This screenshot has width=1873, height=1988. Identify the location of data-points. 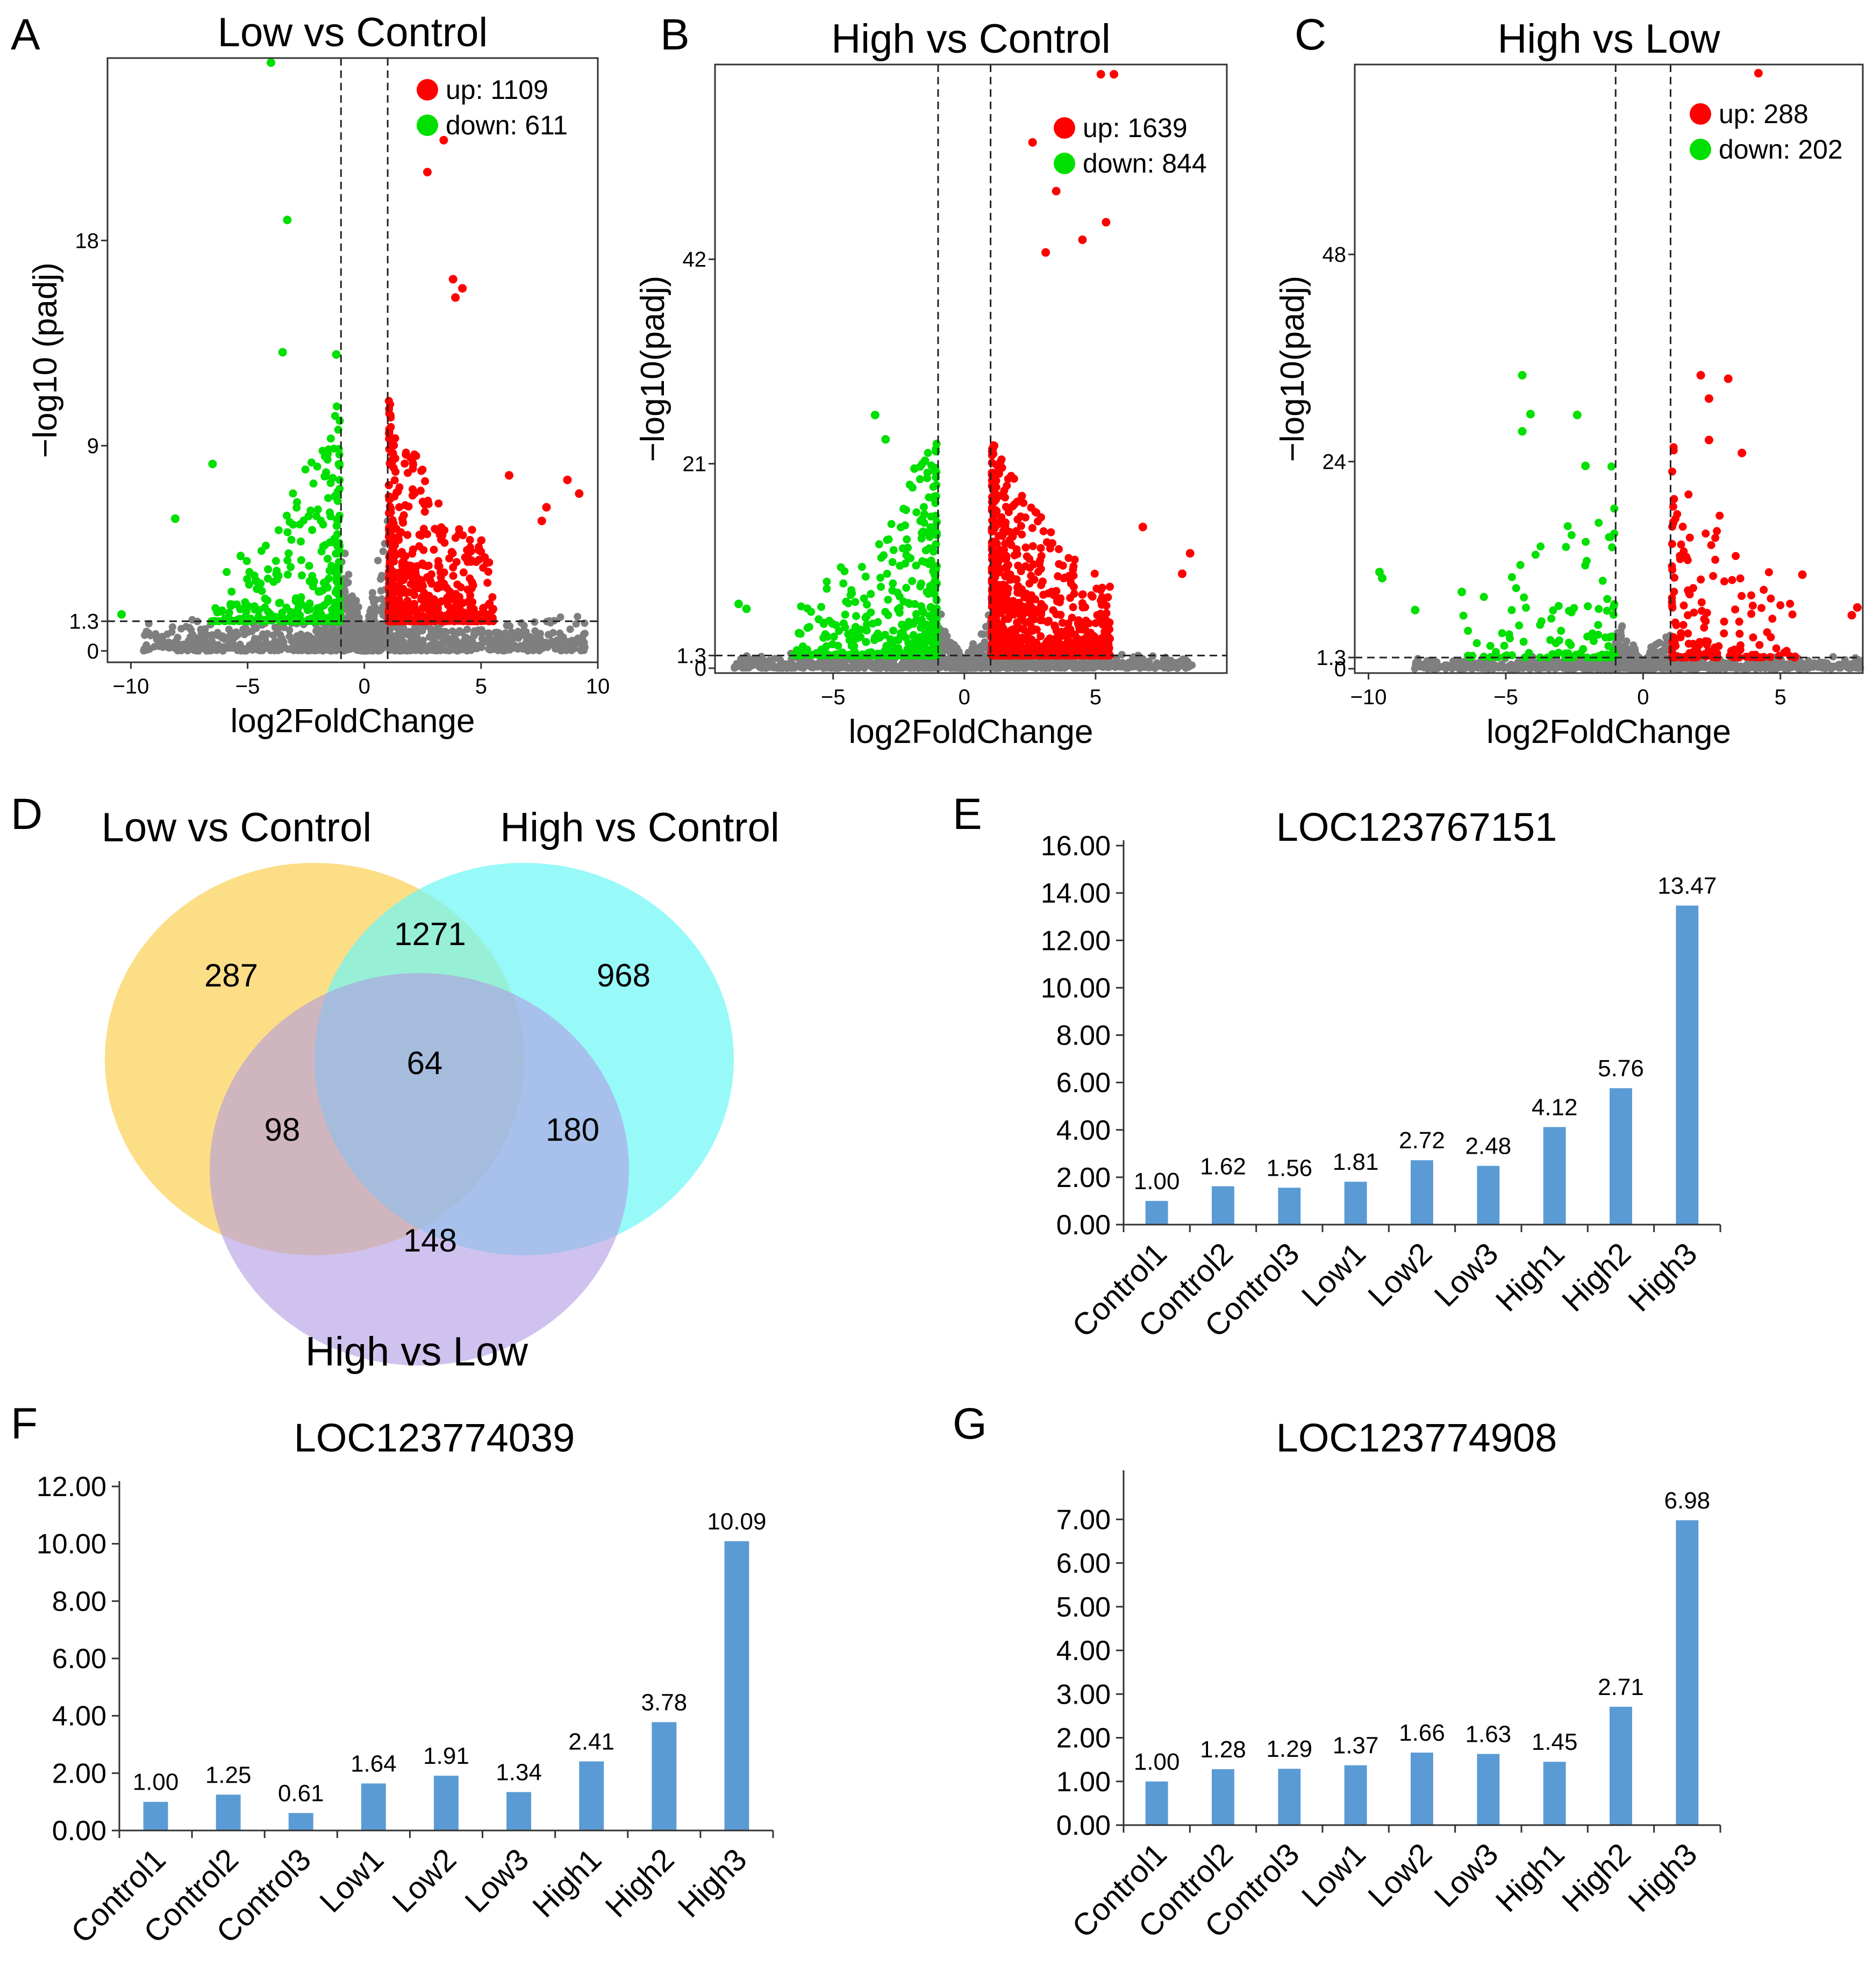
(353, 356).